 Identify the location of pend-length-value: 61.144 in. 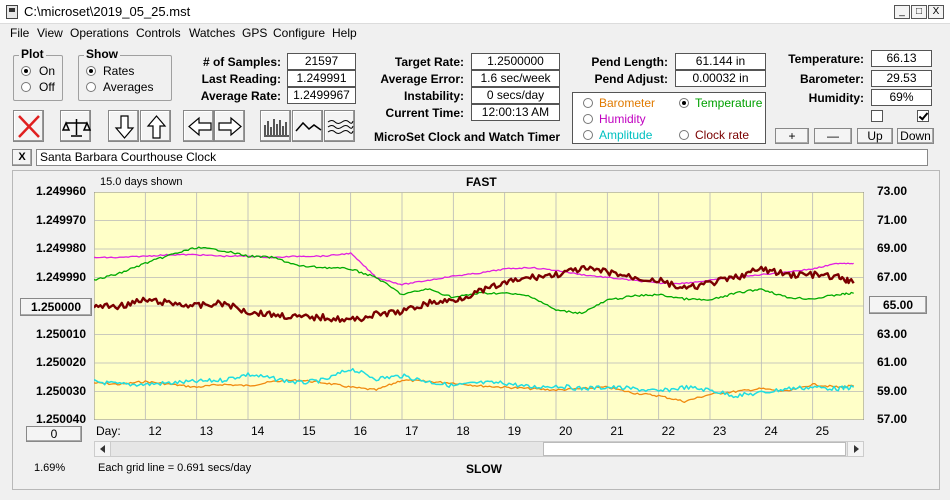
(720, 61).